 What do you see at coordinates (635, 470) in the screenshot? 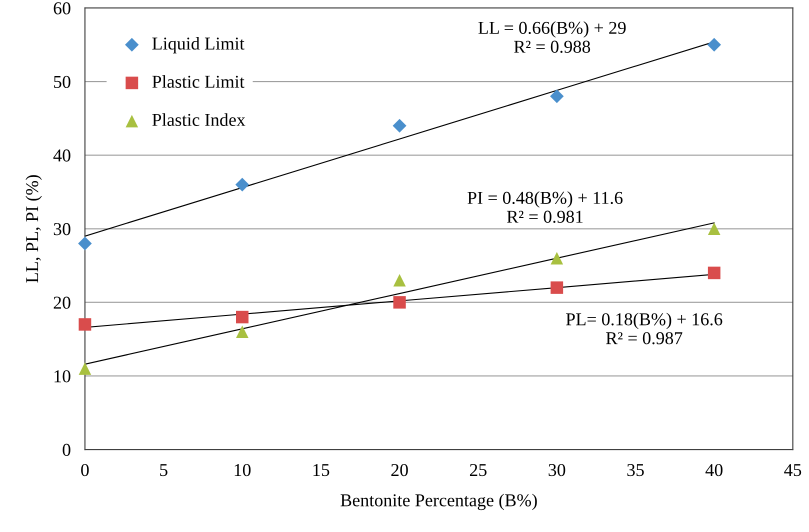
I see `x-tick-label: 35` at bounding box center [635, 470].